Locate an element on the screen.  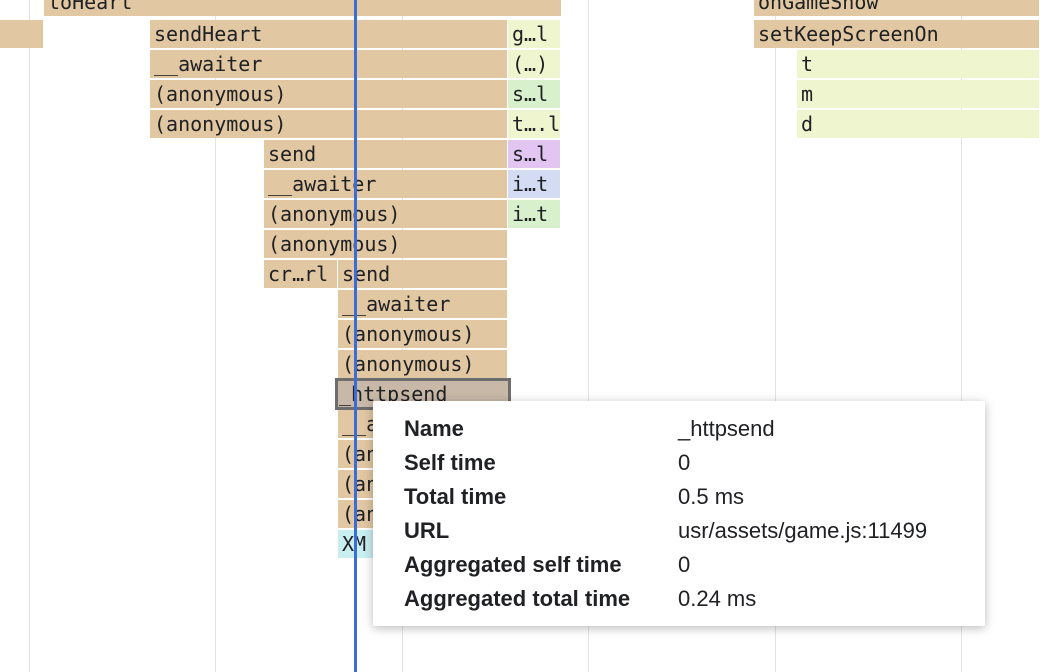
flame-bar-sendHeart: sendHeart is located at coordinates (329, 34).